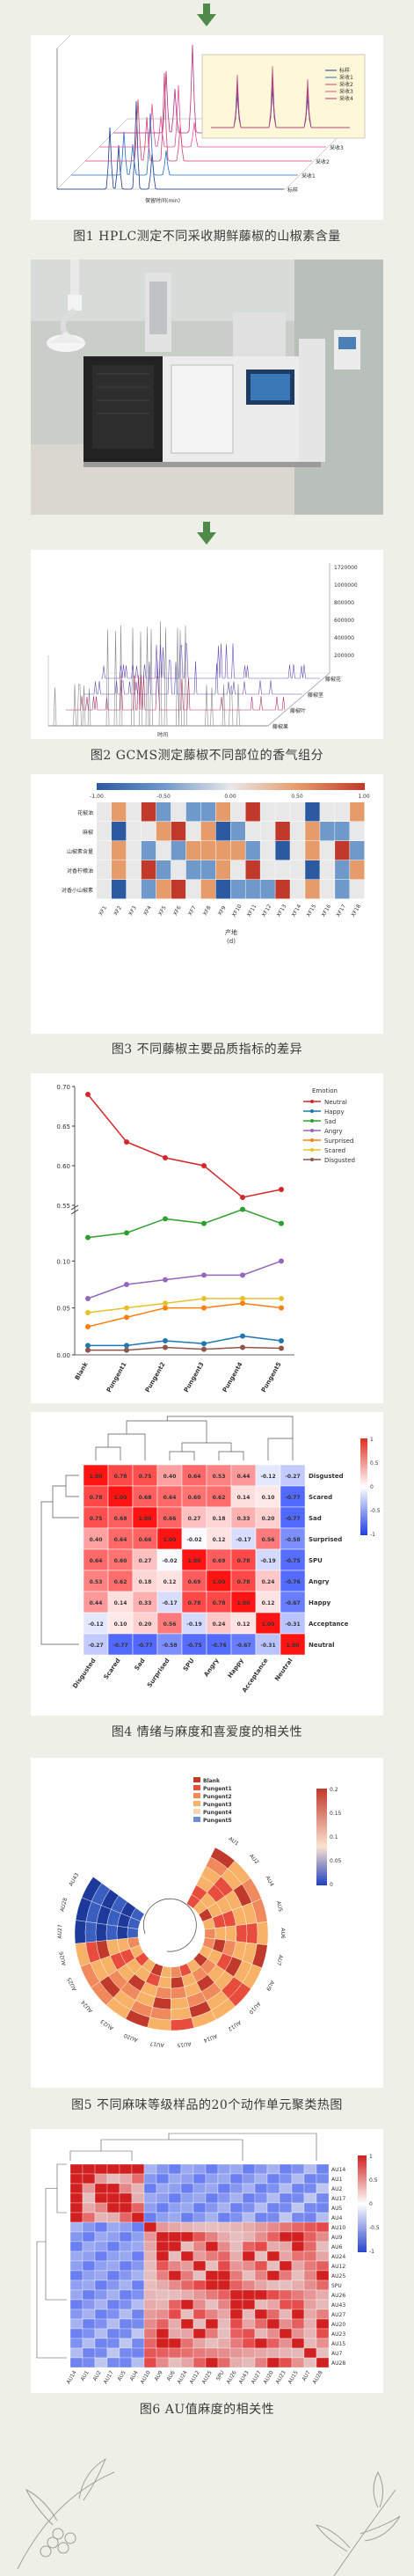 This screenshot has width=414, height=2576. Describe the element at coordinates (145, 1540) in the screenshot. I see `fig4-cell-value: 0.66` at that location.